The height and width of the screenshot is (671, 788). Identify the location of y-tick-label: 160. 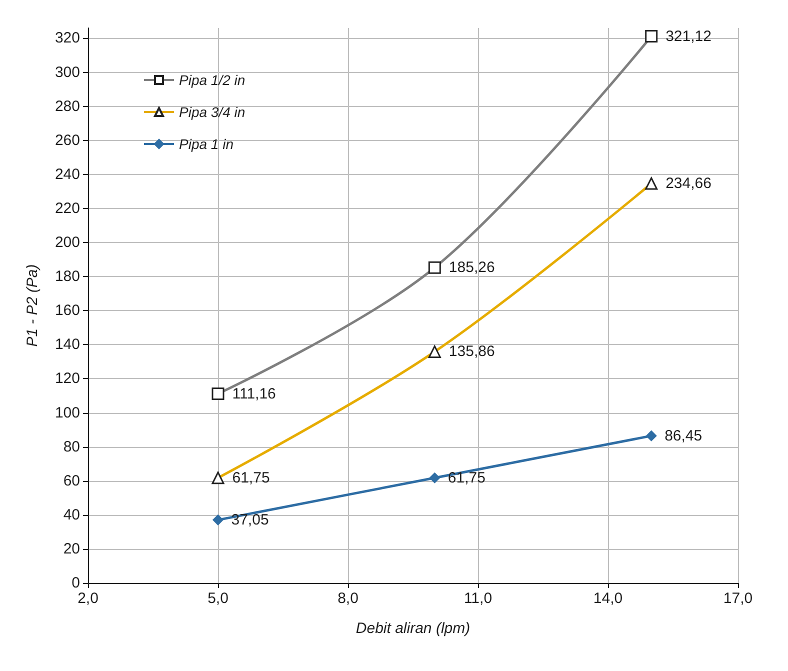
(67, 311).